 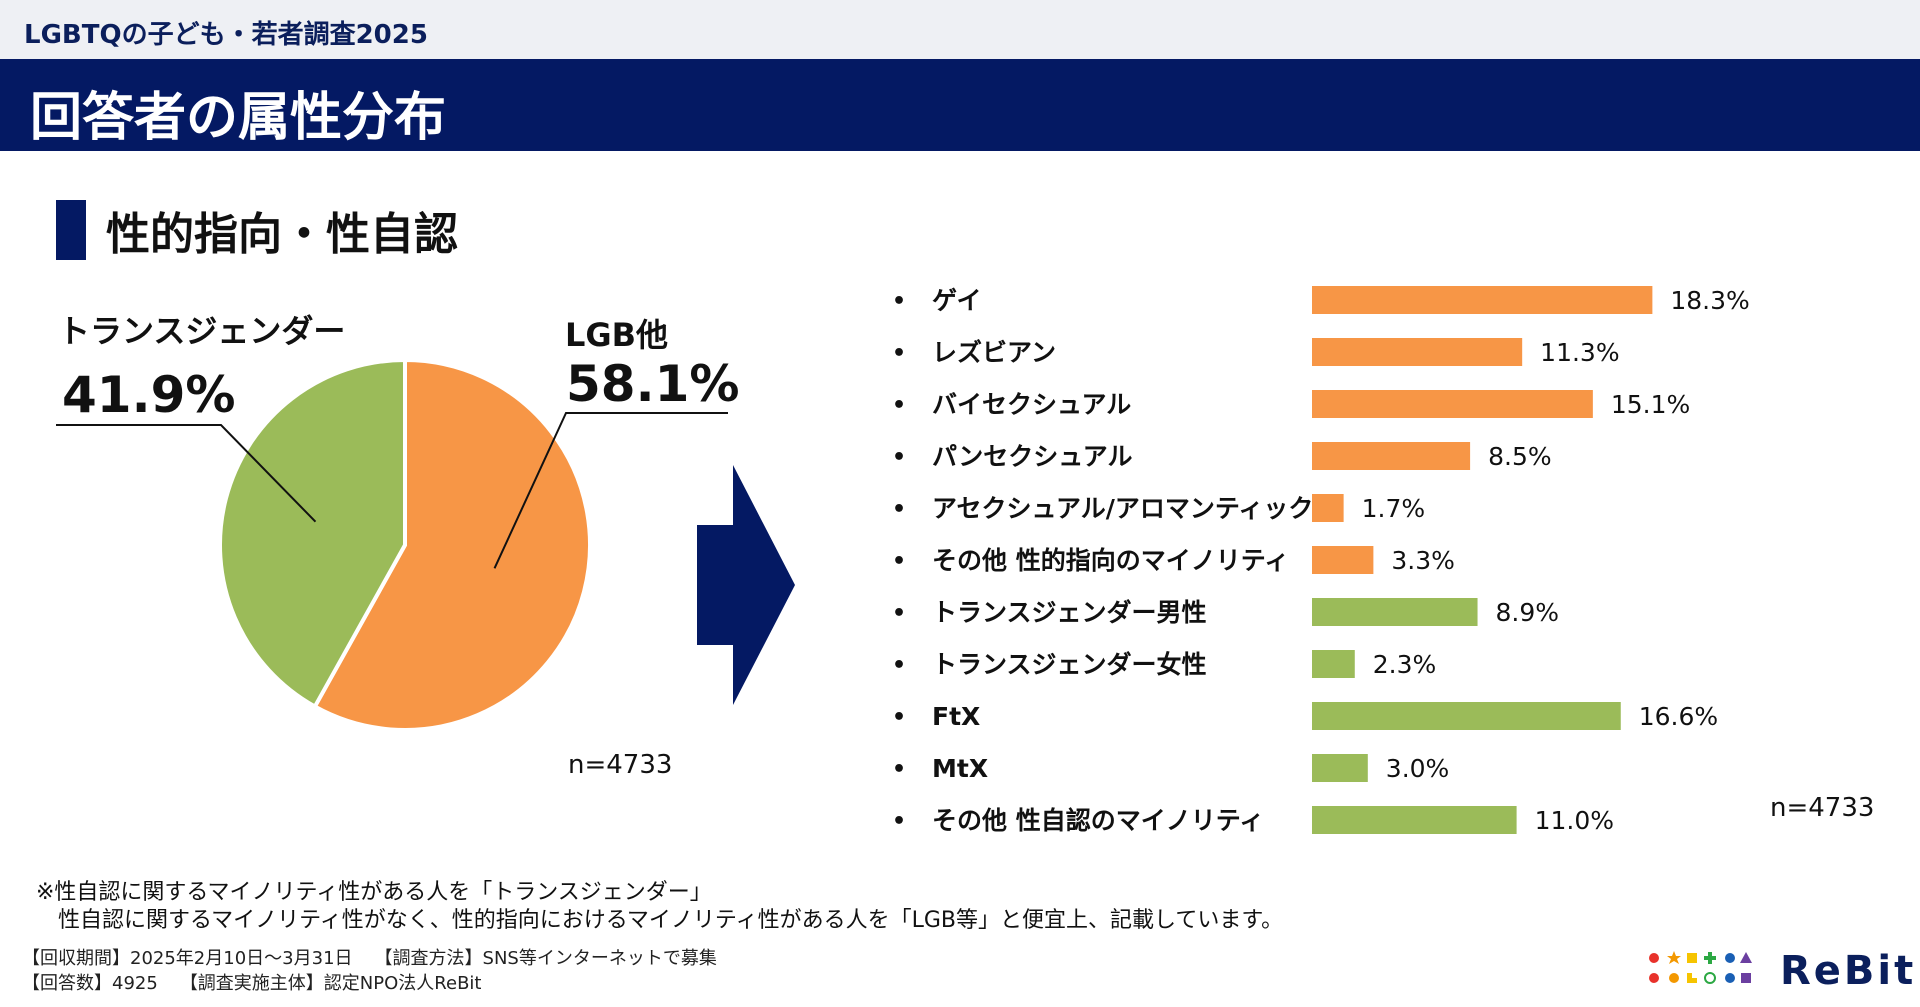 What do you see at coordinates (1678, 716) in the screenshot?
I see `bar-value-label-8: 16.6%` at bounding box center [1678, 716].